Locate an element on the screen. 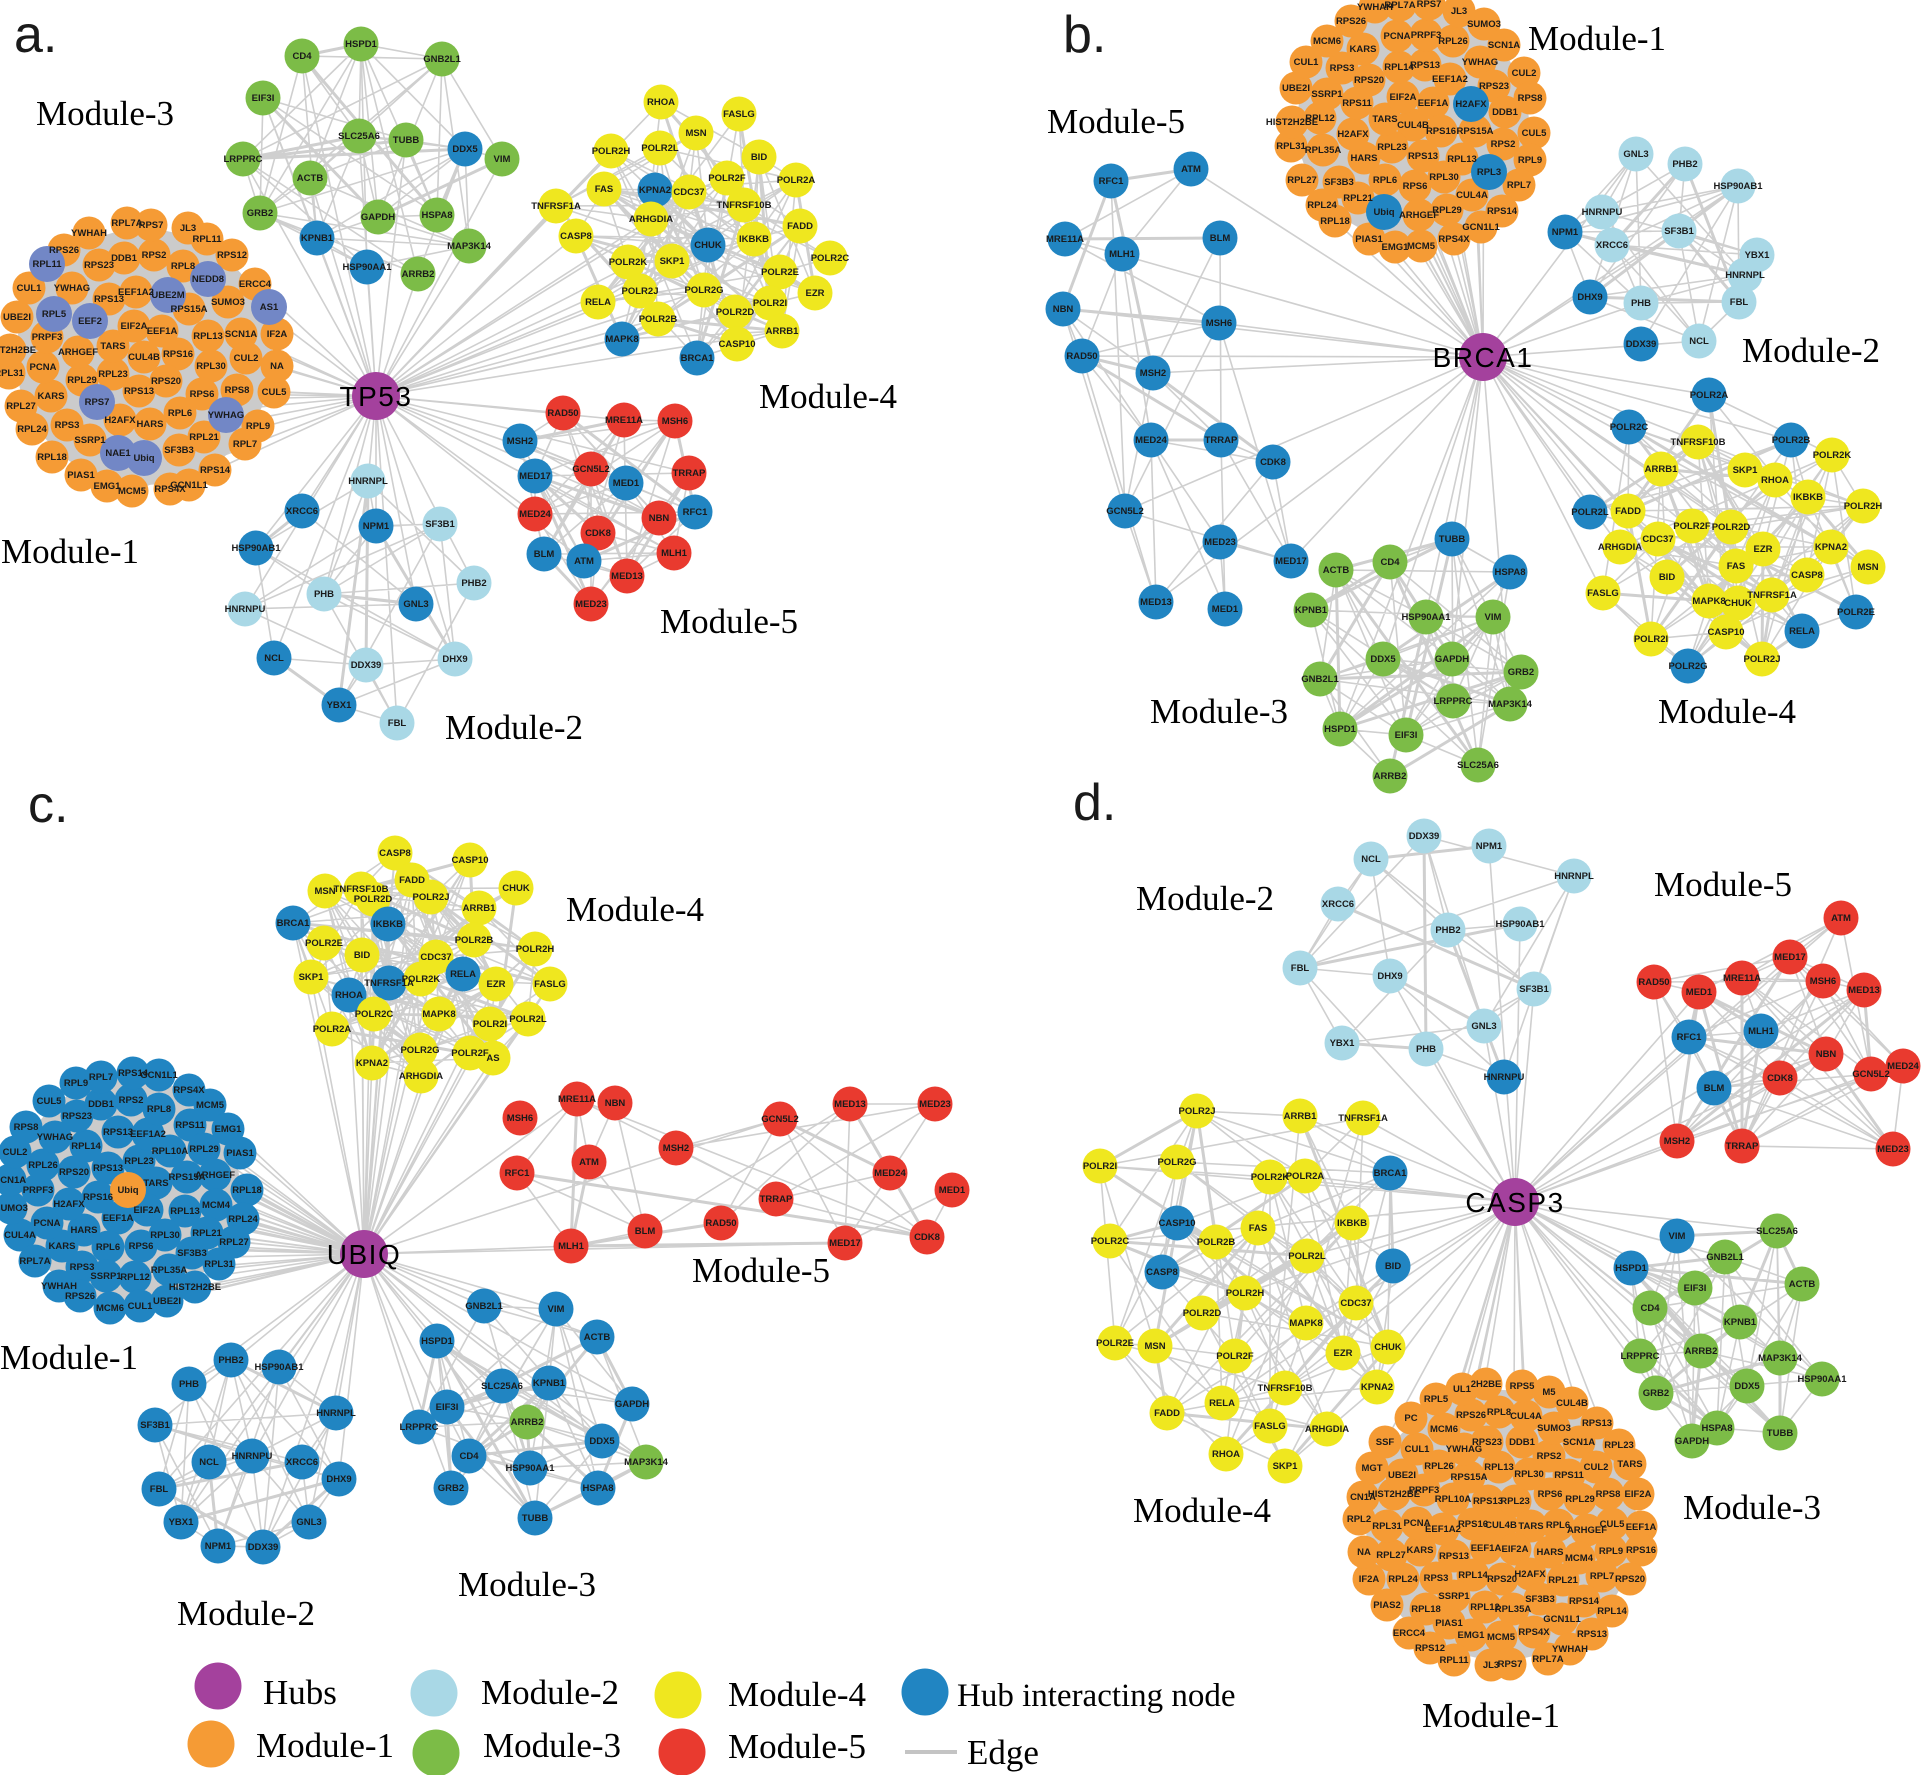 This screenshot has width=1923, height=1780. svg-text: CHUK is located at coordinates (1738, 603).